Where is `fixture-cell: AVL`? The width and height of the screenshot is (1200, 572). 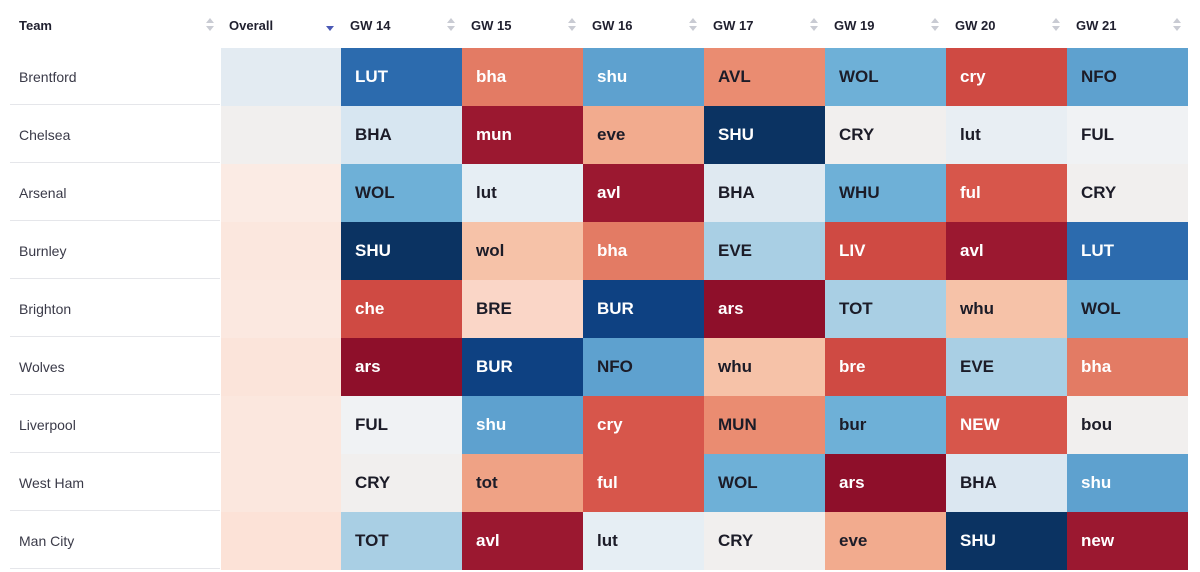
fixture-cell: AVL is located at coordinates (764, 77).